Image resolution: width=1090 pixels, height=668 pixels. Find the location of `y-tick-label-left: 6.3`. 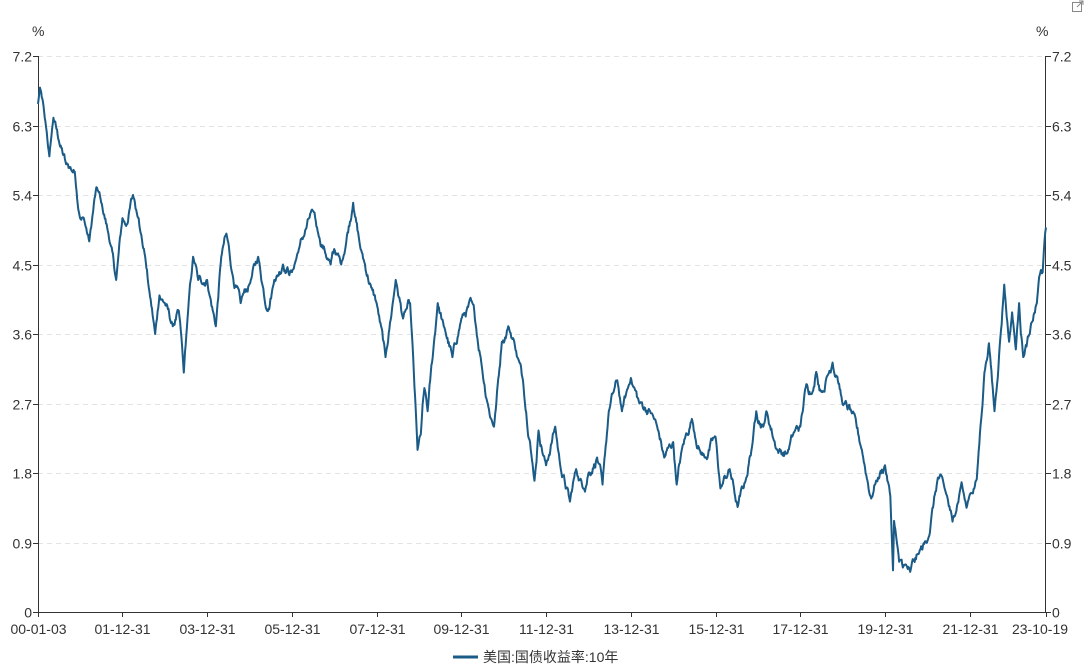

y-tick-label-left: 6.3 is located at coordinates (23, 127).